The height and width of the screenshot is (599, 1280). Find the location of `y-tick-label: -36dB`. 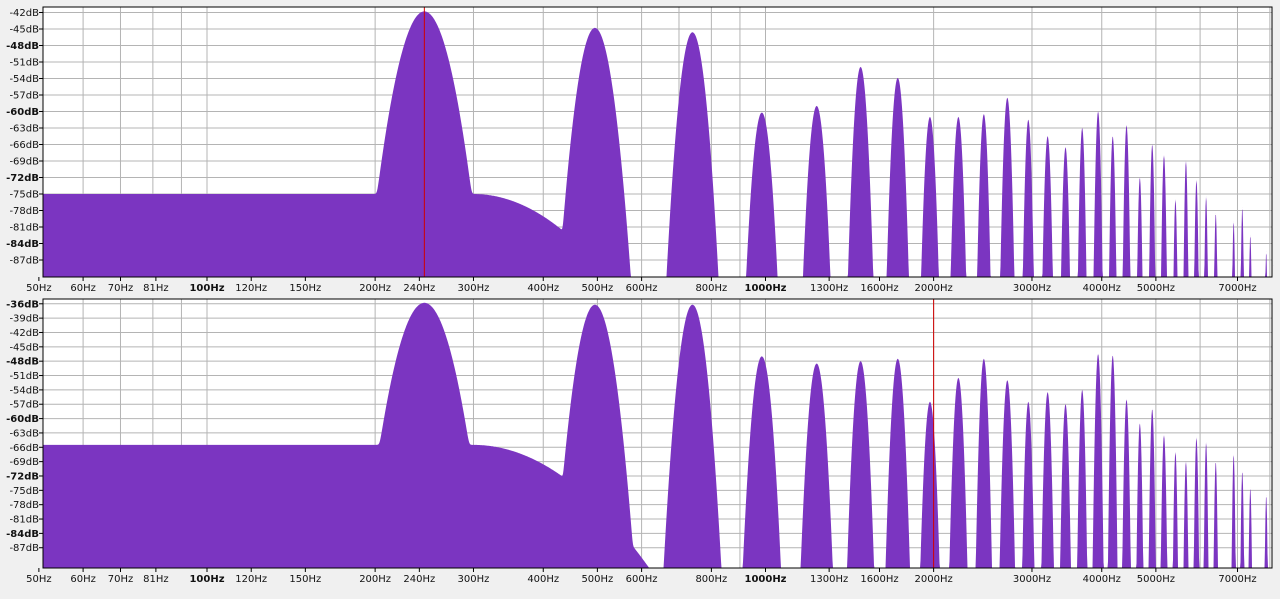

y-tick-label: -36dB is located at coordinates (22, 304).